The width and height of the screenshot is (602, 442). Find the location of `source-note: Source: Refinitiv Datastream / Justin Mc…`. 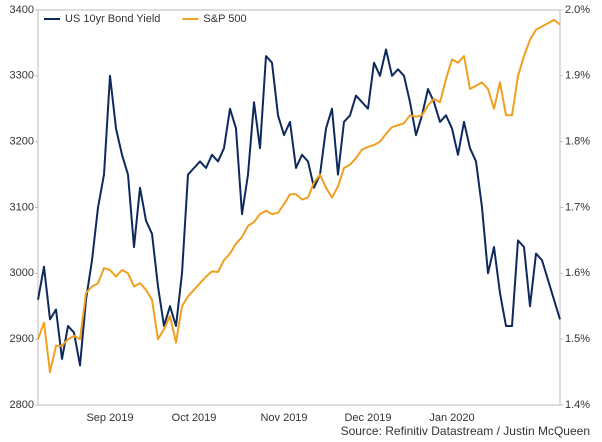

source-note: Source: Refinitiv Datastream / Justin Mc… is located at coordinates (465, 431).